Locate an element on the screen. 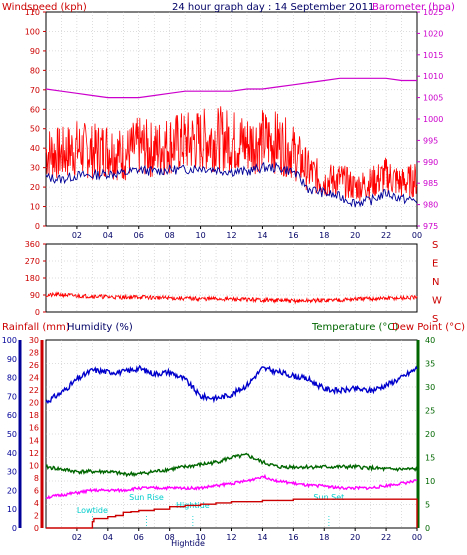 The width and height of the screenshot is (467, 555). right-tick-label: 1005 is located at coordinates (433, 98).